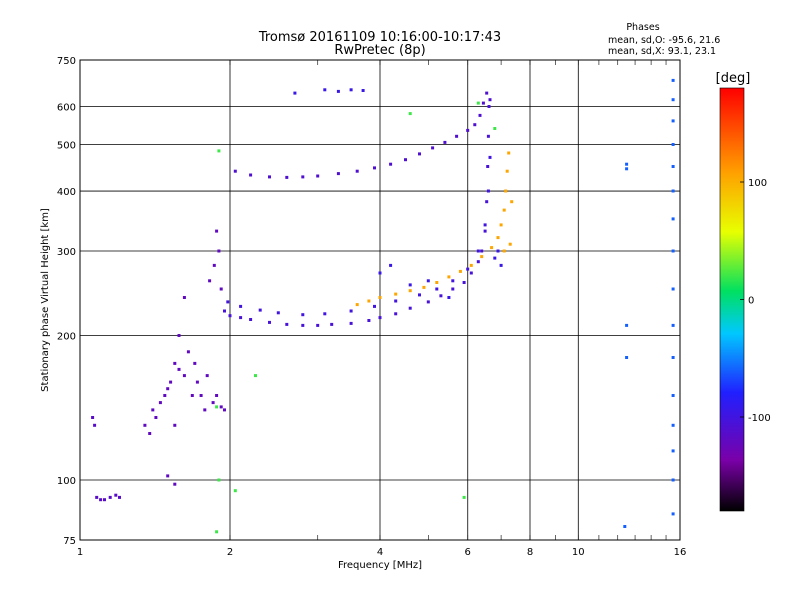  What do you see at coordinates (530, 552) in the screenshot?
I see `x-tick-label: 8` at bounding box center [530, 552].